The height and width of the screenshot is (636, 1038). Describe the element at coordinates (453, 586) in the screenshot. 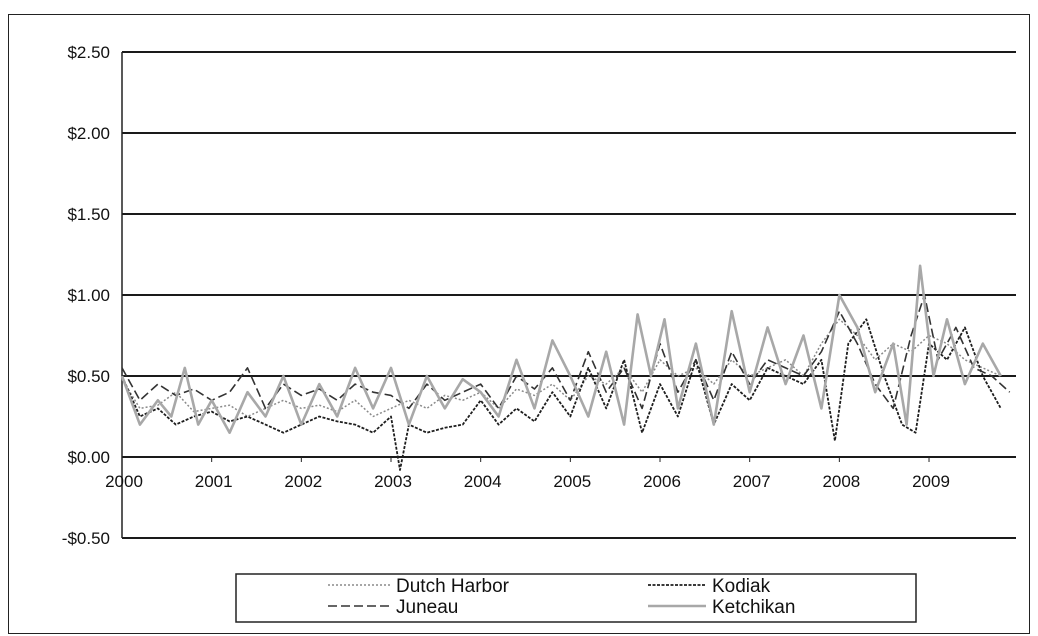

I see `legend-label-dutch-harbor: Dutch Harbor` at that location.